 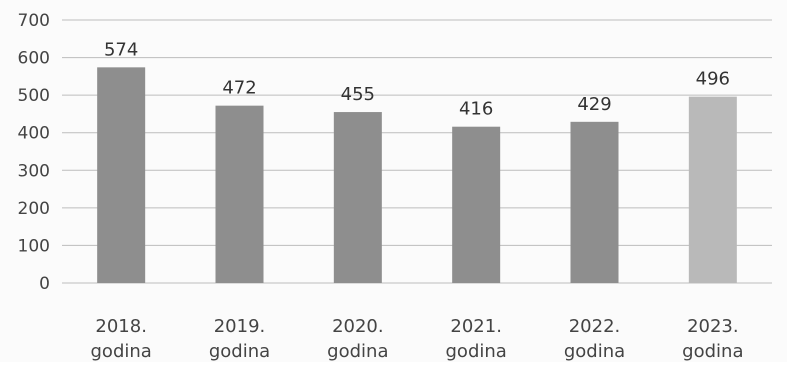 I want to click on y-tick-label: 600, so click(x=34, y=59).